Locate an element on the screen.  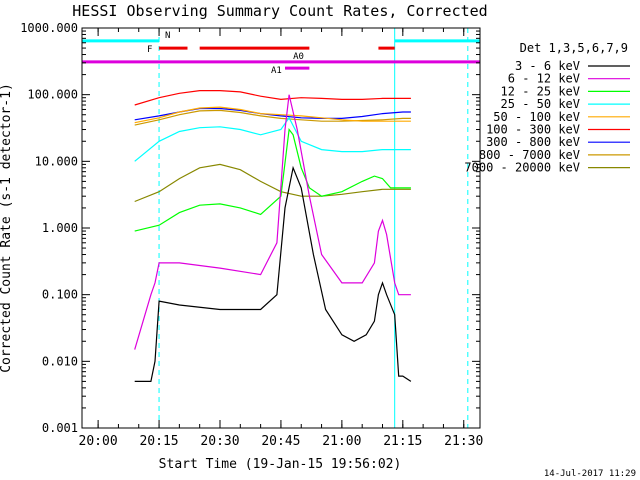
flag-label-a0: A0 is located at coordinates (298, 57).